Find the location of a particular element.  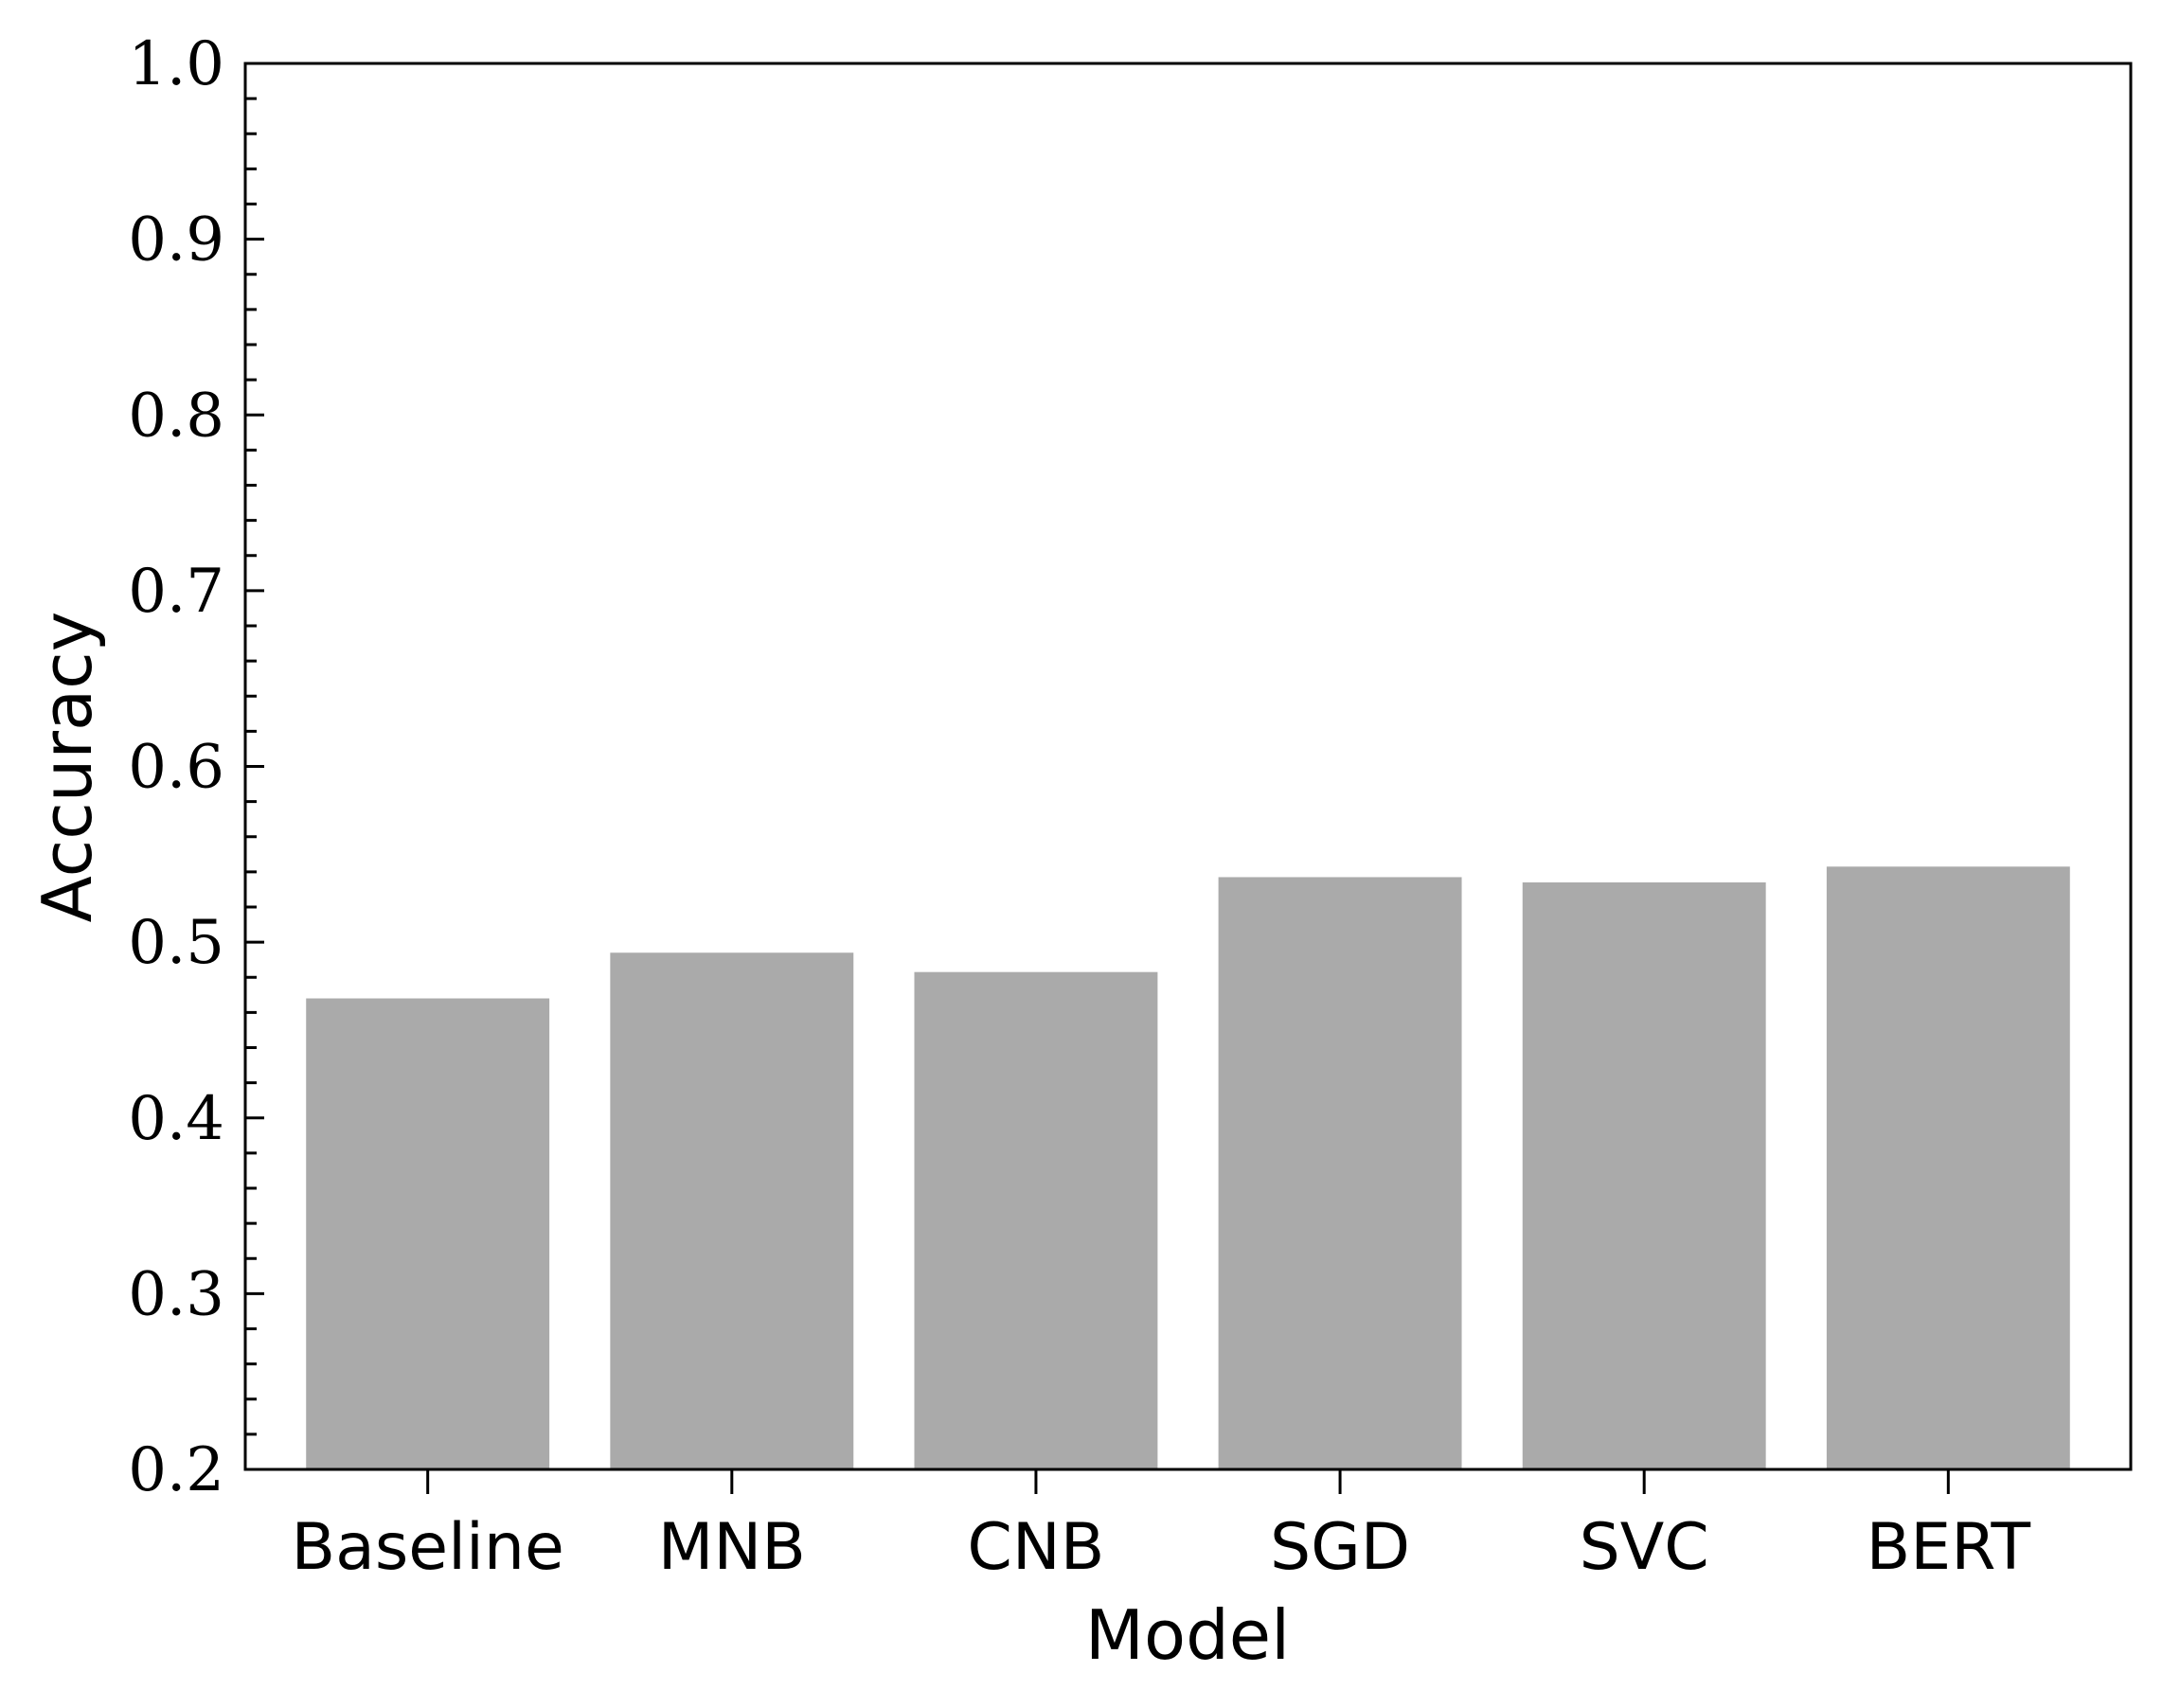

bar-mnb is located at coordinates (732, 1211).